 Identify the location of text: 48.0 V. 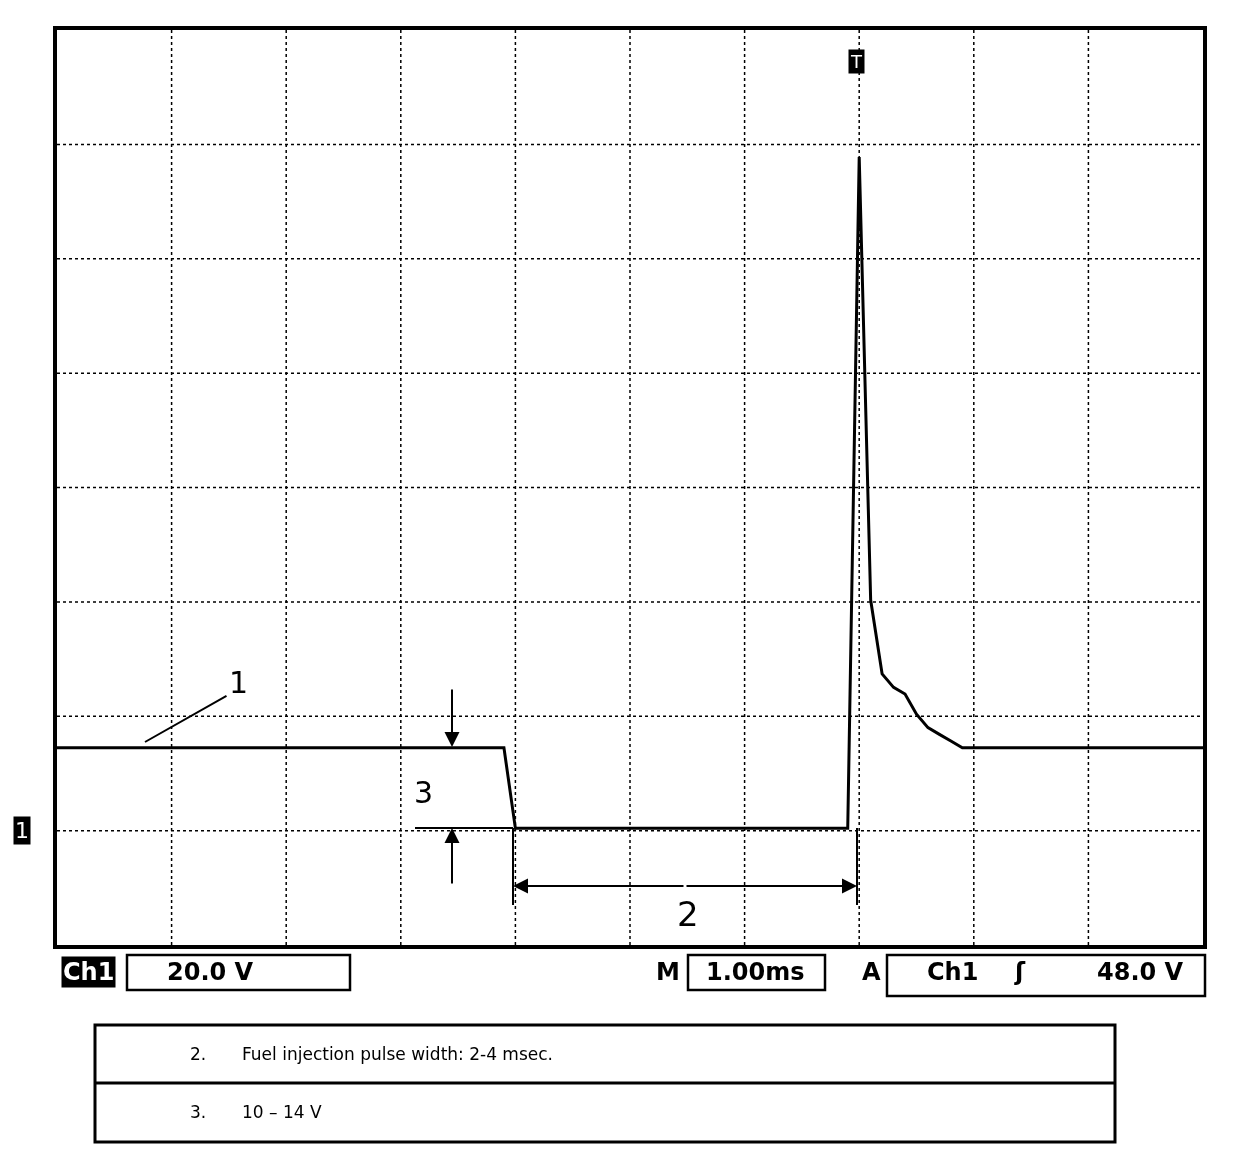
(1140, 972).